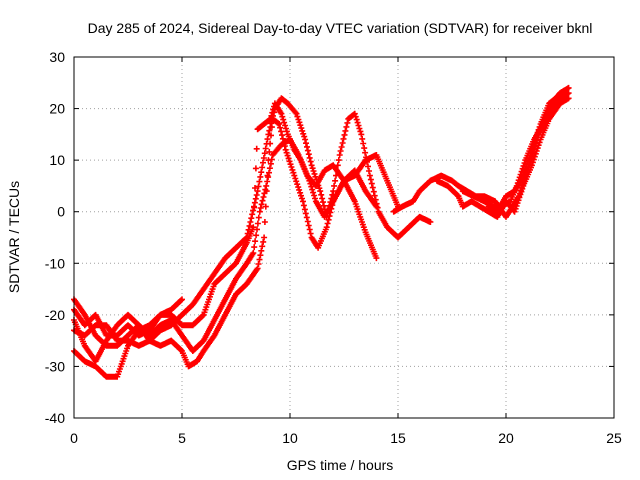  What do you see at coordinates (346, 438) in the screenshot?
I see `x-tick-labels: 0 5 10 15 20 25` at bounding box center [346, 438].